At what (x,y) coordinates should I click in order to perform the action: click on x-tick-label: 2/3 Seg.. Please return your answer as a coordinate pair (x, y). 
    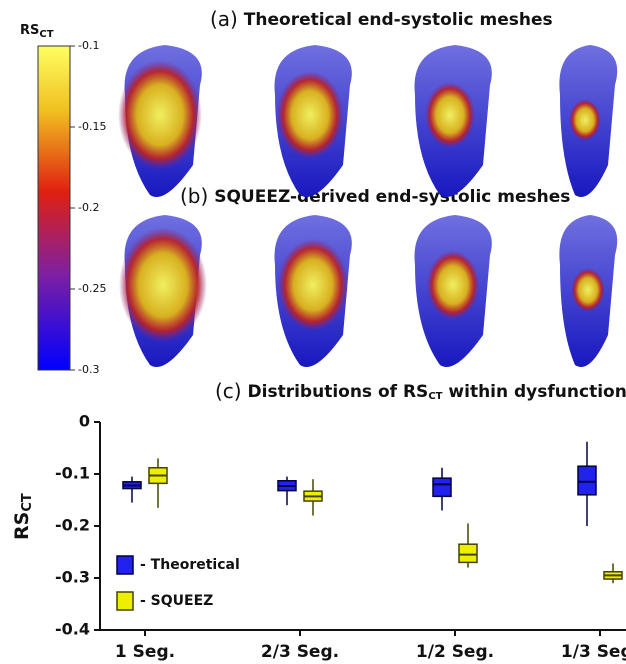
    Looking at the image, I should click on (300, 652).